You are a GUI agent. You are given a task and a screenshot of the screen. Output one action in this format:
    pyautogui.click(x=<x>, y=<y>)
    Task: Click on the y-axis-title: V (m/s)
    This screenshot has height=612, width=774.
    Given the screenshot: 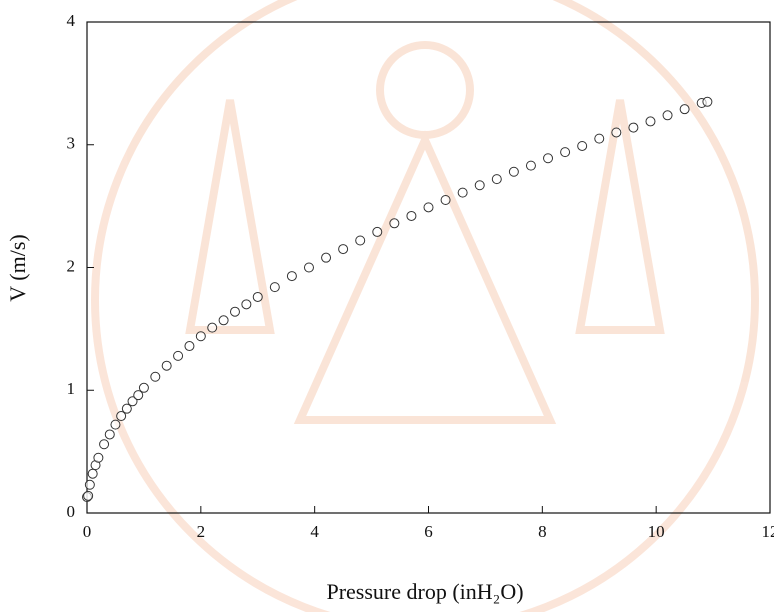 What is the action you would take?
    pyautogui.click(x=17, y=267)
    